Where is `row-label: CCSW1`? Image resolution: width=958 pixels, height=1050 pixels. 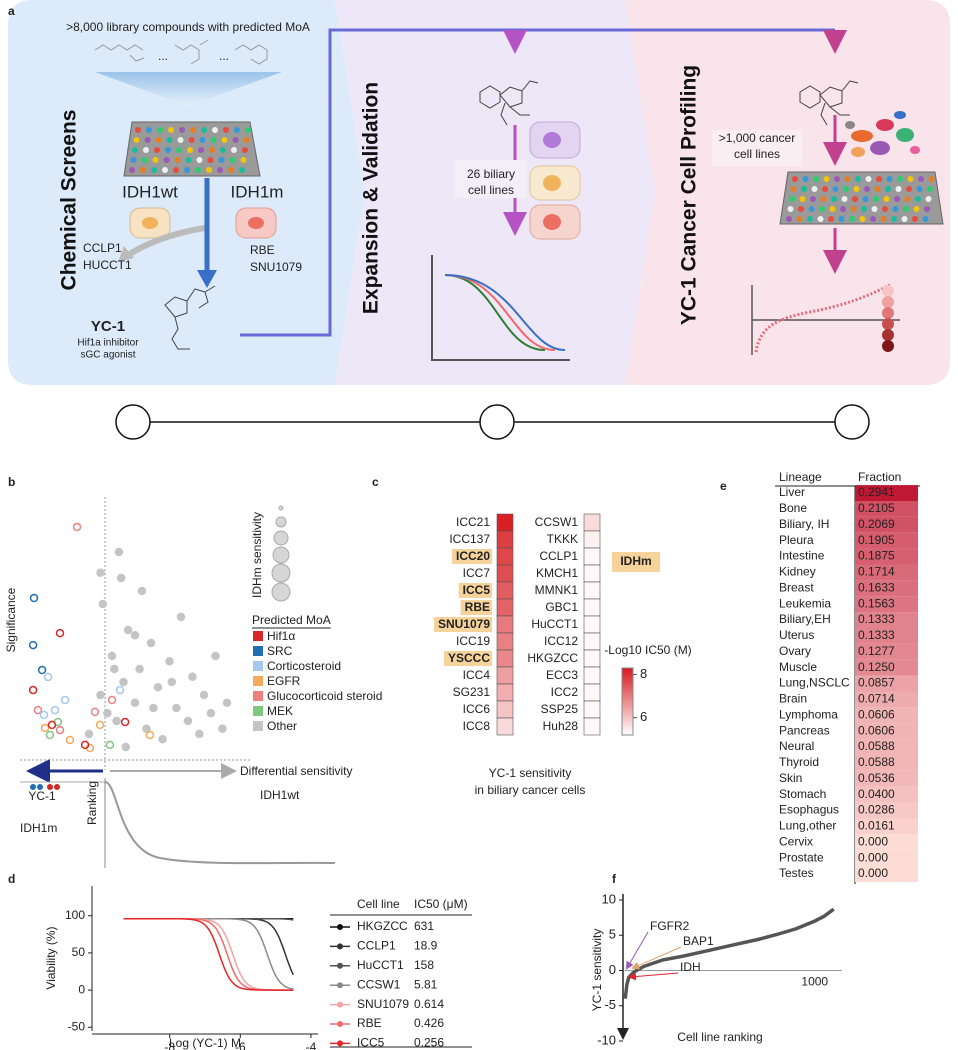
row-label: CCSW1 is located at coordinates (557, 522).